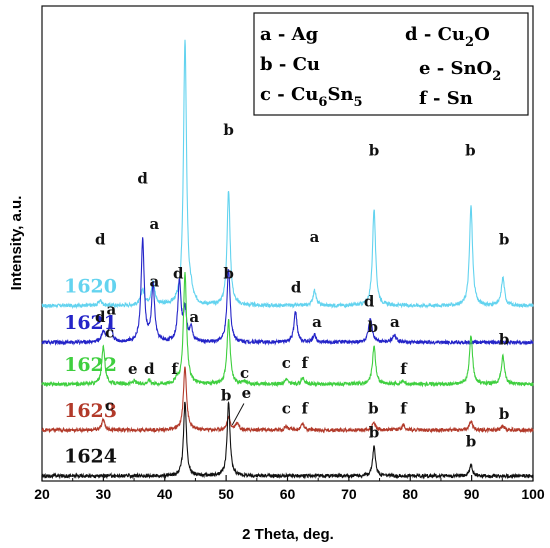 This screenshot has width=550, height=548. What do you see at coordinates (446, 98) in the screenshot?
I see `legend-entry-f: f - Sn` at bounding box center [446, 98].